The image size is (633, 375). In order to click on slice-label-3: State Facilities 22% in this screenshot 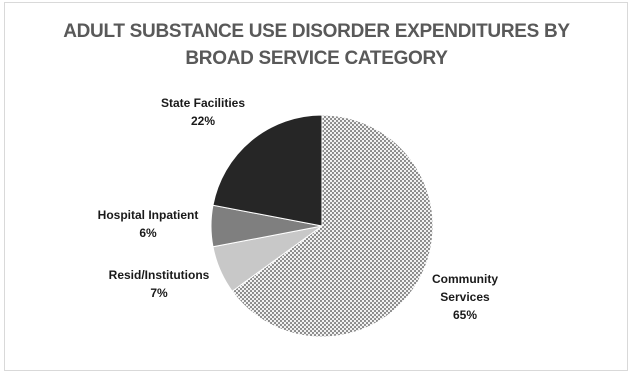, I will do `click(203, 112)`.